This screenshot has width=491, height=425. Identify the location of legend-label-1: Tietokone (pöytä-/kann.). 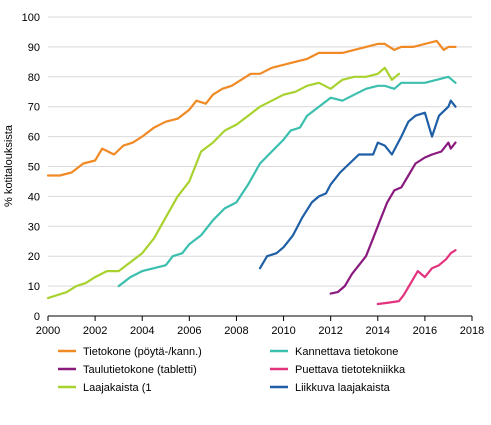
(142, 352).